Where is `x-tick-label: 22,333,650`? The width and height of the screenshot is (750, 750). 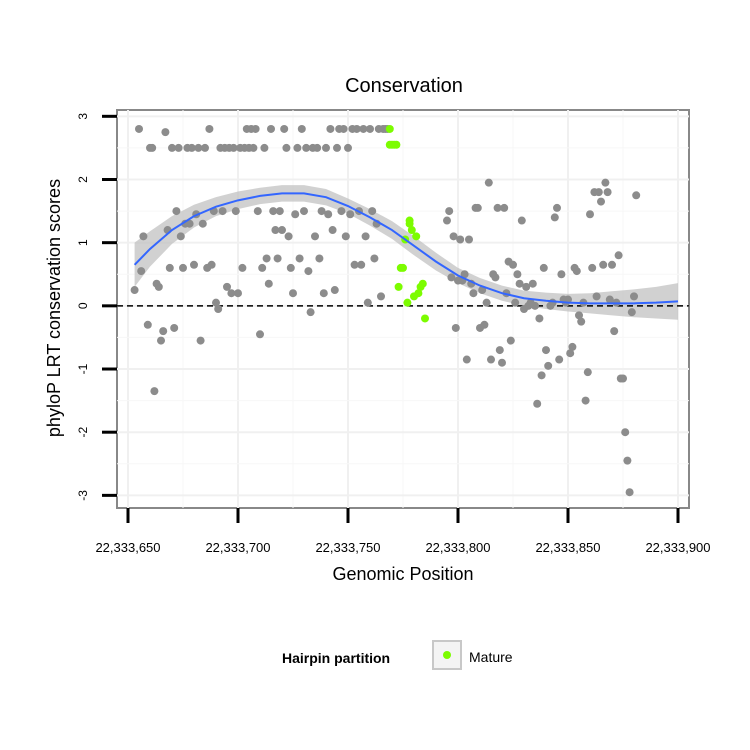
x-tick-label: 22,333,650 is located at coordinates (127, 547).